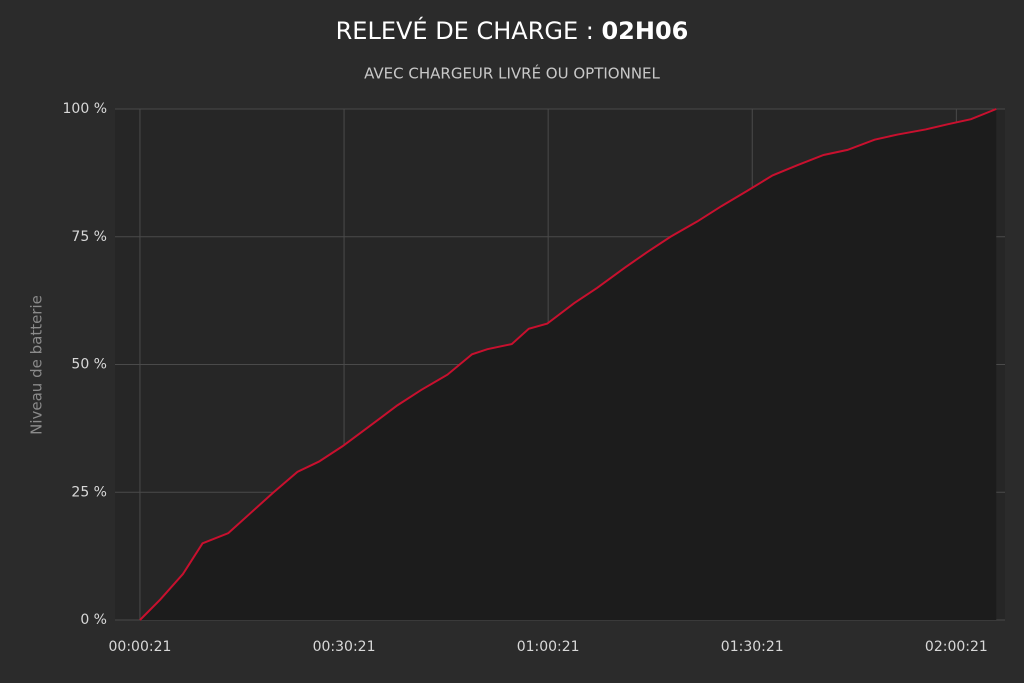  What do you see at coordinates (344, 647) in the screenshot?
I see `x-tick-label: 00:30:21` at bounding box center [344, 647].